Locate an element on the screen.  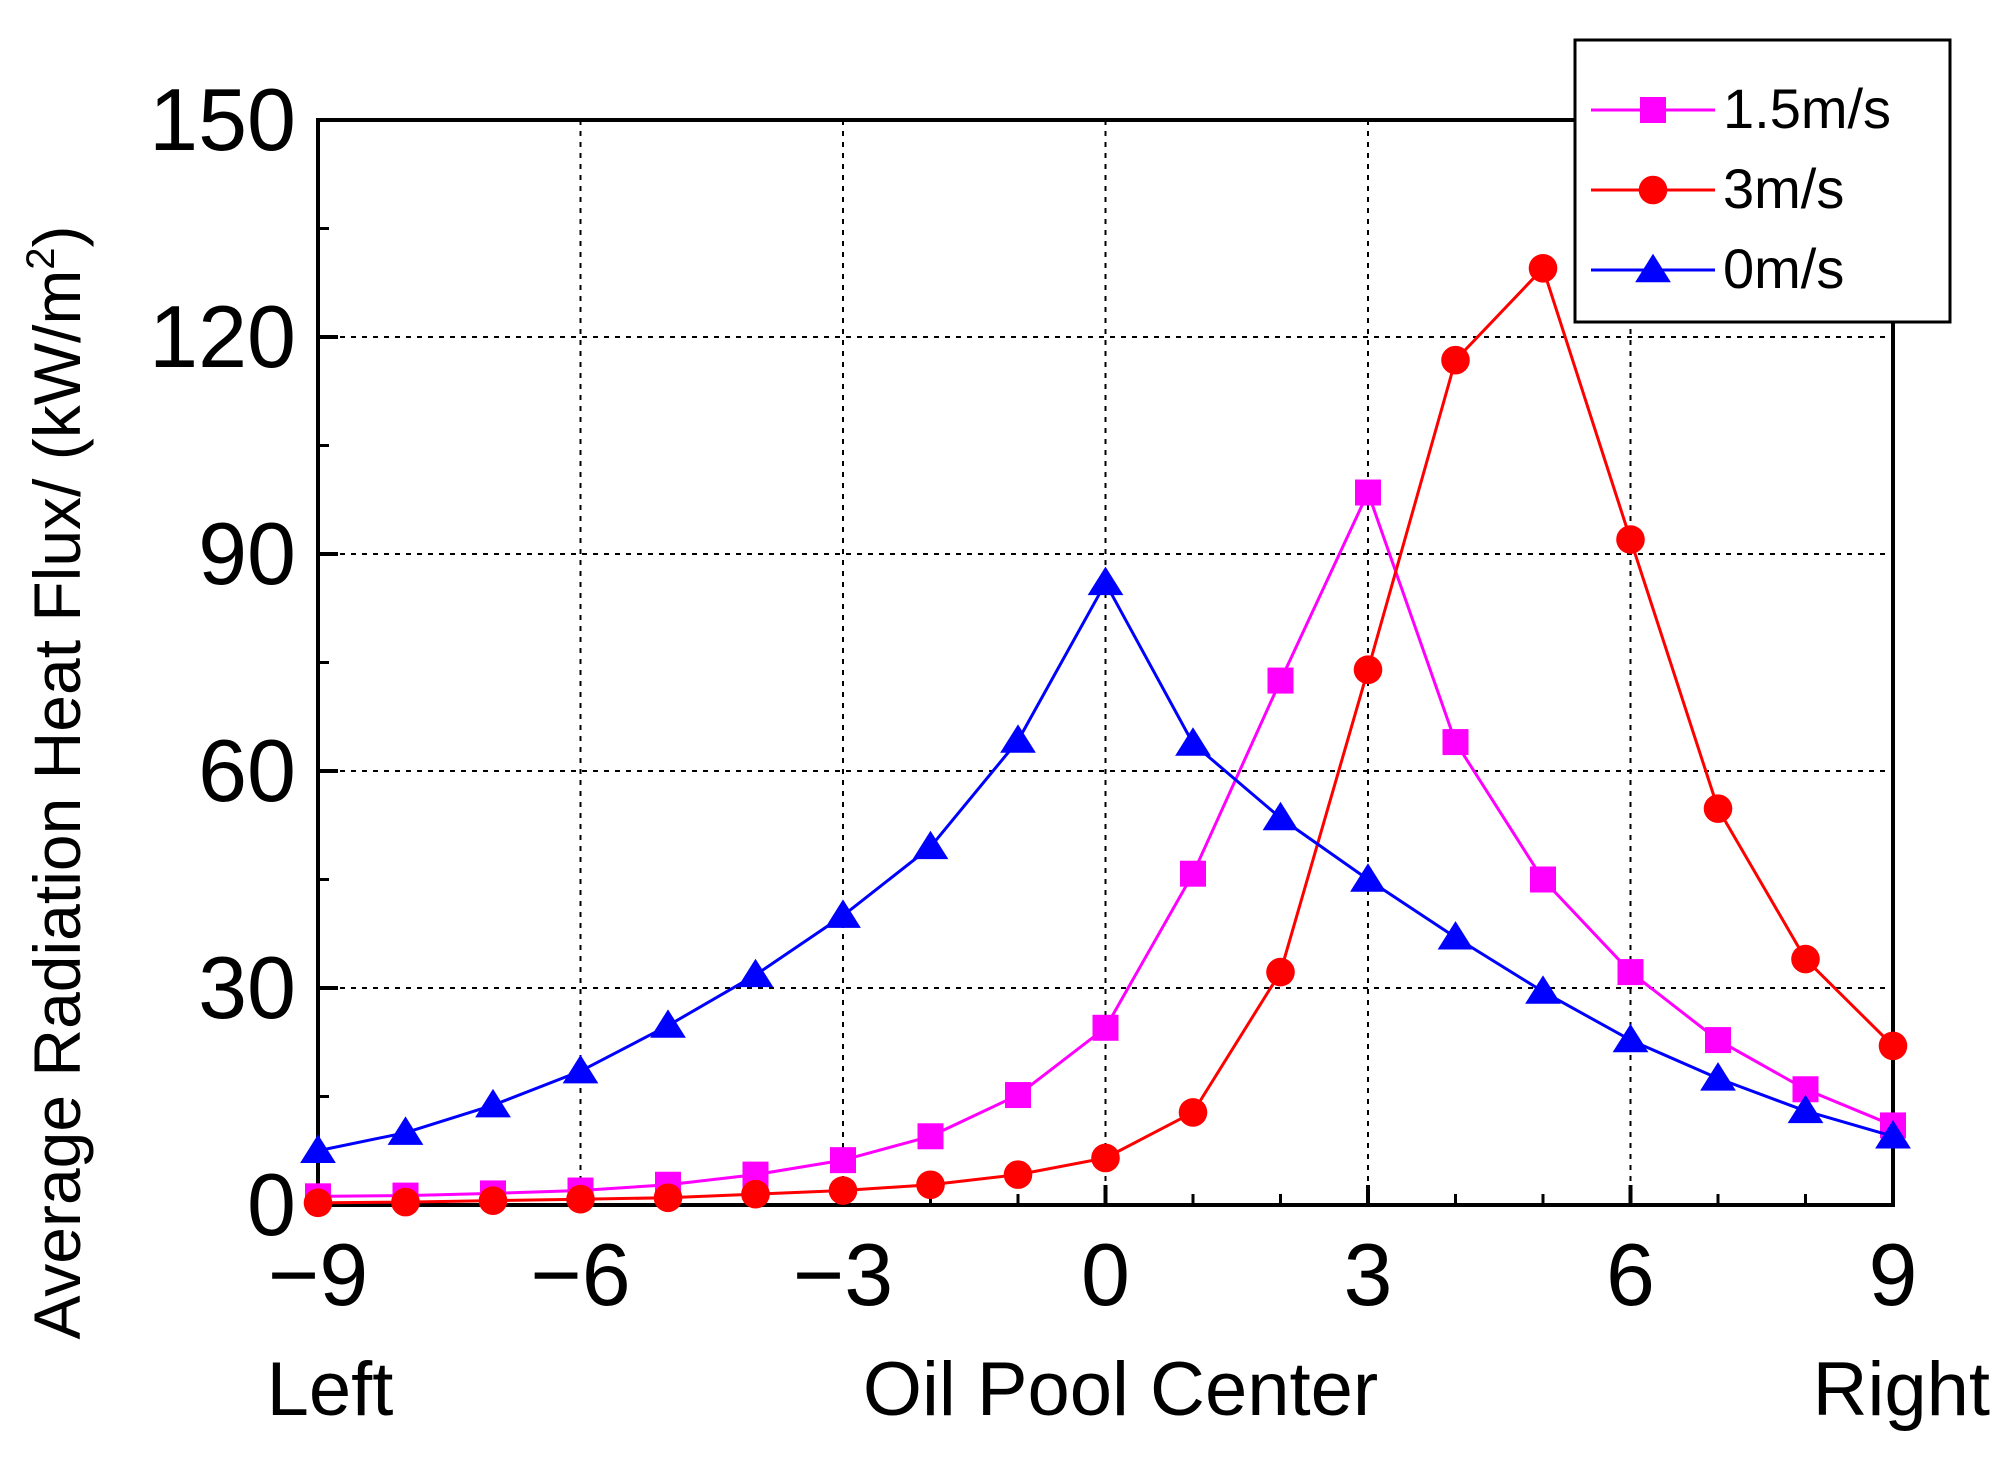
y-axis-label-superscript: 2 is located at coordinates (41, 258).